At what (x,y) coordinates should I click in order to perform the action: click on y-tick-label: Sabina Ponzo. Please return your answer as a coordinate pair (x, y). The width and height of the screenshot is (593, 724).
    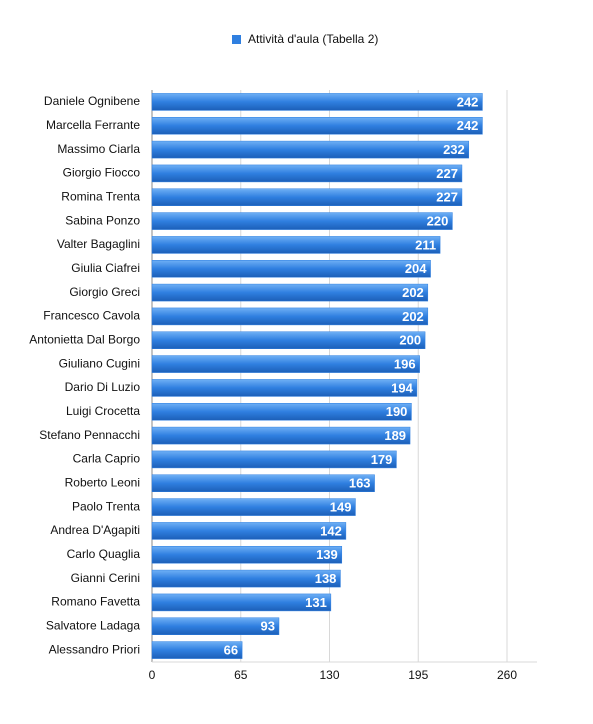
    Looking at the image, I should click on (102, 220).